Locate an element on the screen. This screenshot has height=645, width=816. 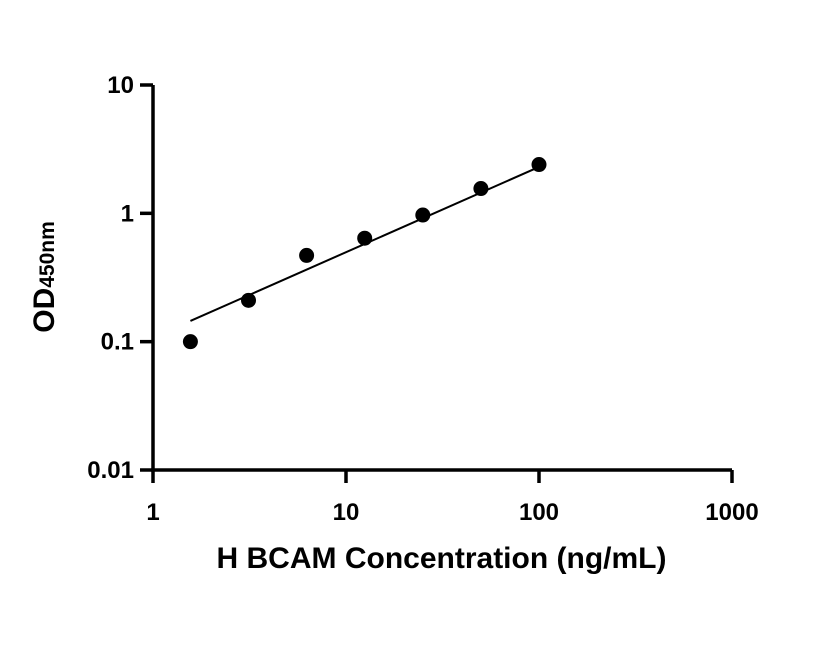
y-tick-label: 0.1 is located at coordinates (117, 342).